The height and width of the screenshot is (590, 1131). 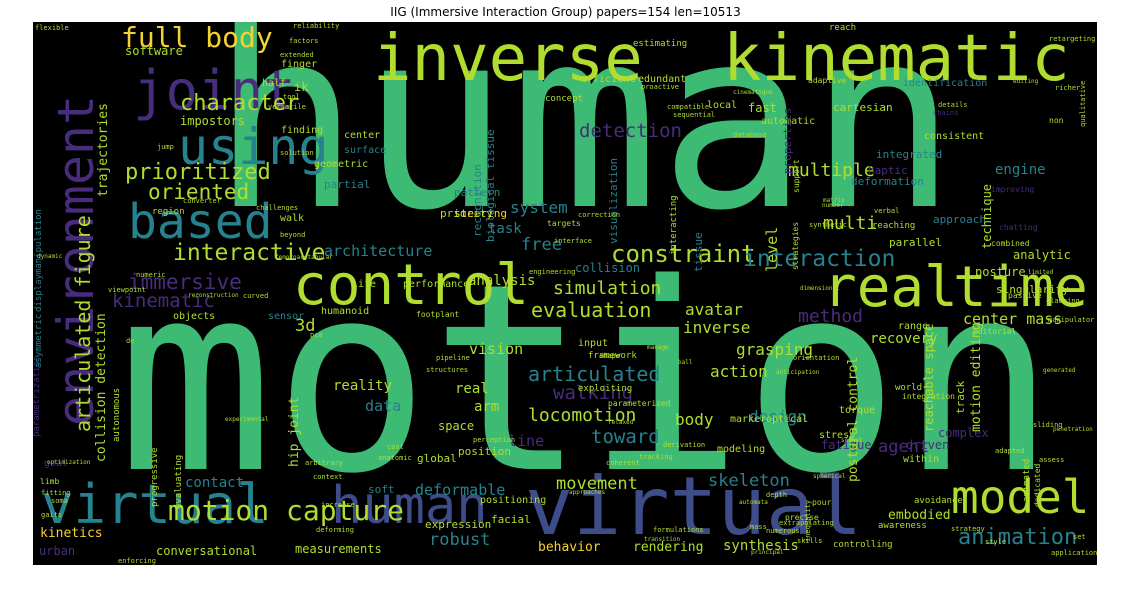 What do you see at coordinates (50, 256) in the screenshot?
I see `word-dynamic: dynamic` at bounding box center [50, 256].